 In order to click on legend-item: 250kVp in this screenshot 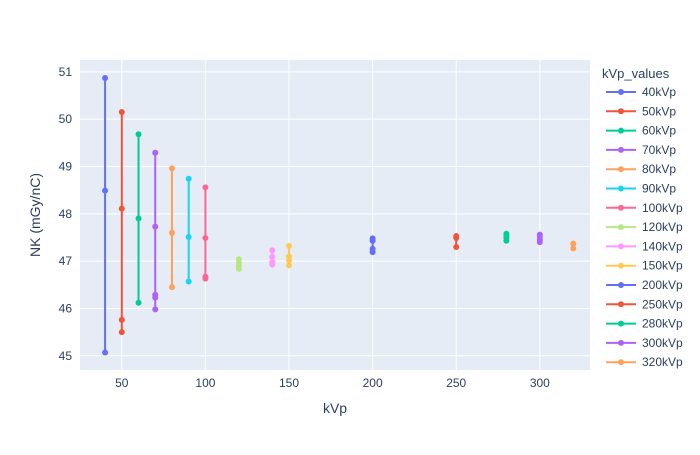, I will do `click(644, 304)`.